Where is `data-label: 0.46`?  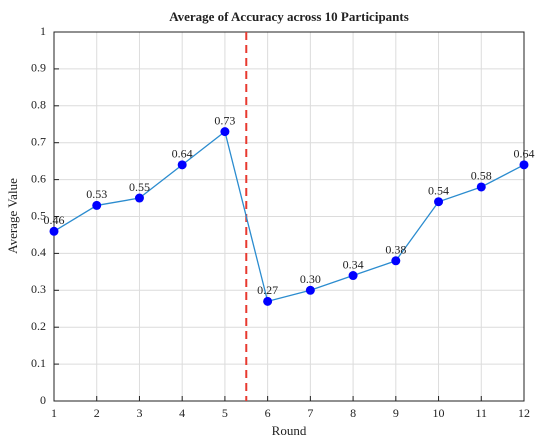
data-label: 0.46 is located at coordinates (54, 220).